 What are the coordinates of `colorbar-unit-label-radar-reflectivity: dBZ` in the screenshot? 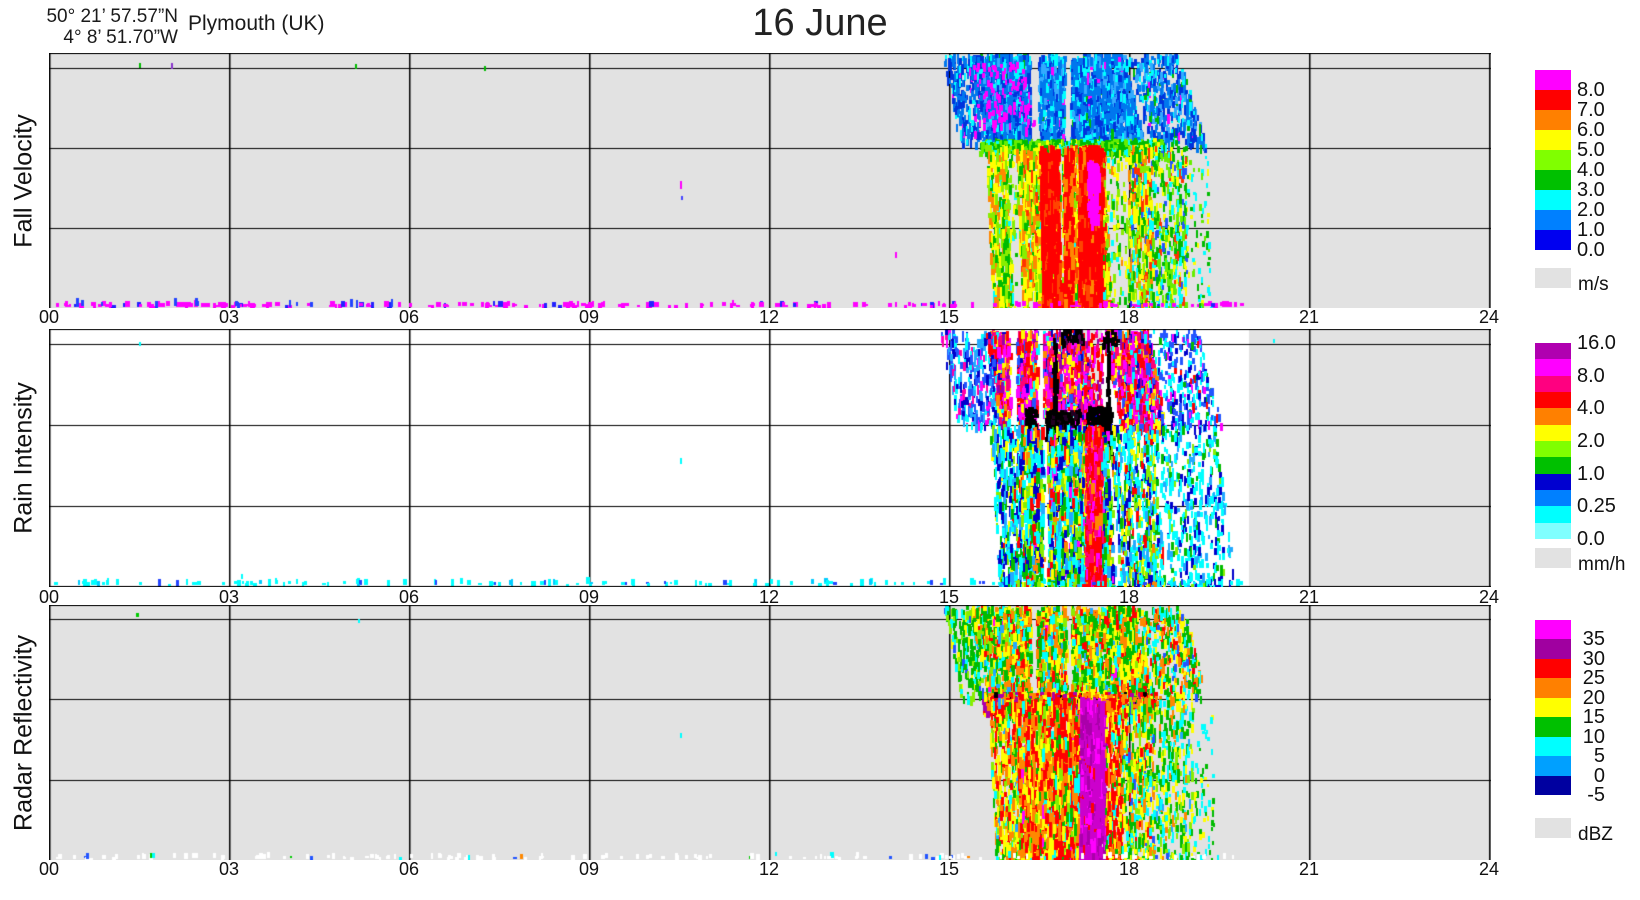 It's located at (1595, 834).